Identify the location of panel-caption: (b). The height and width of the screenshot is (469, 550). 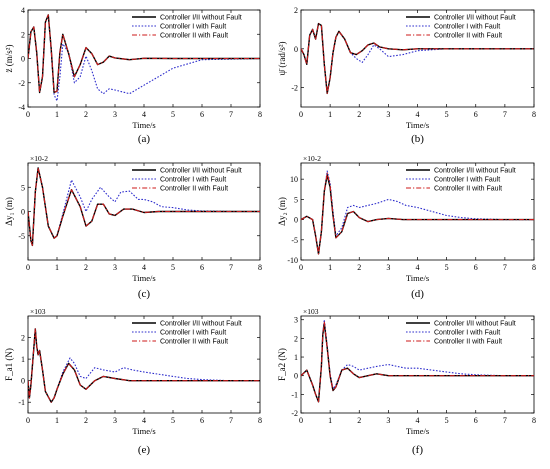
(417, 139).